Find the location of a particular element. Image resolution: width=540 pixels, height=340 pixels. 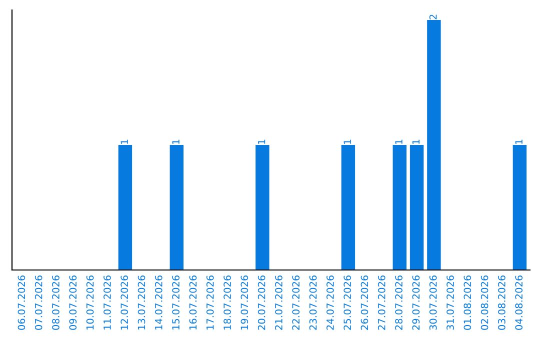

x-tick-label: 30.07.2026 is located at coordinates (433, 302).